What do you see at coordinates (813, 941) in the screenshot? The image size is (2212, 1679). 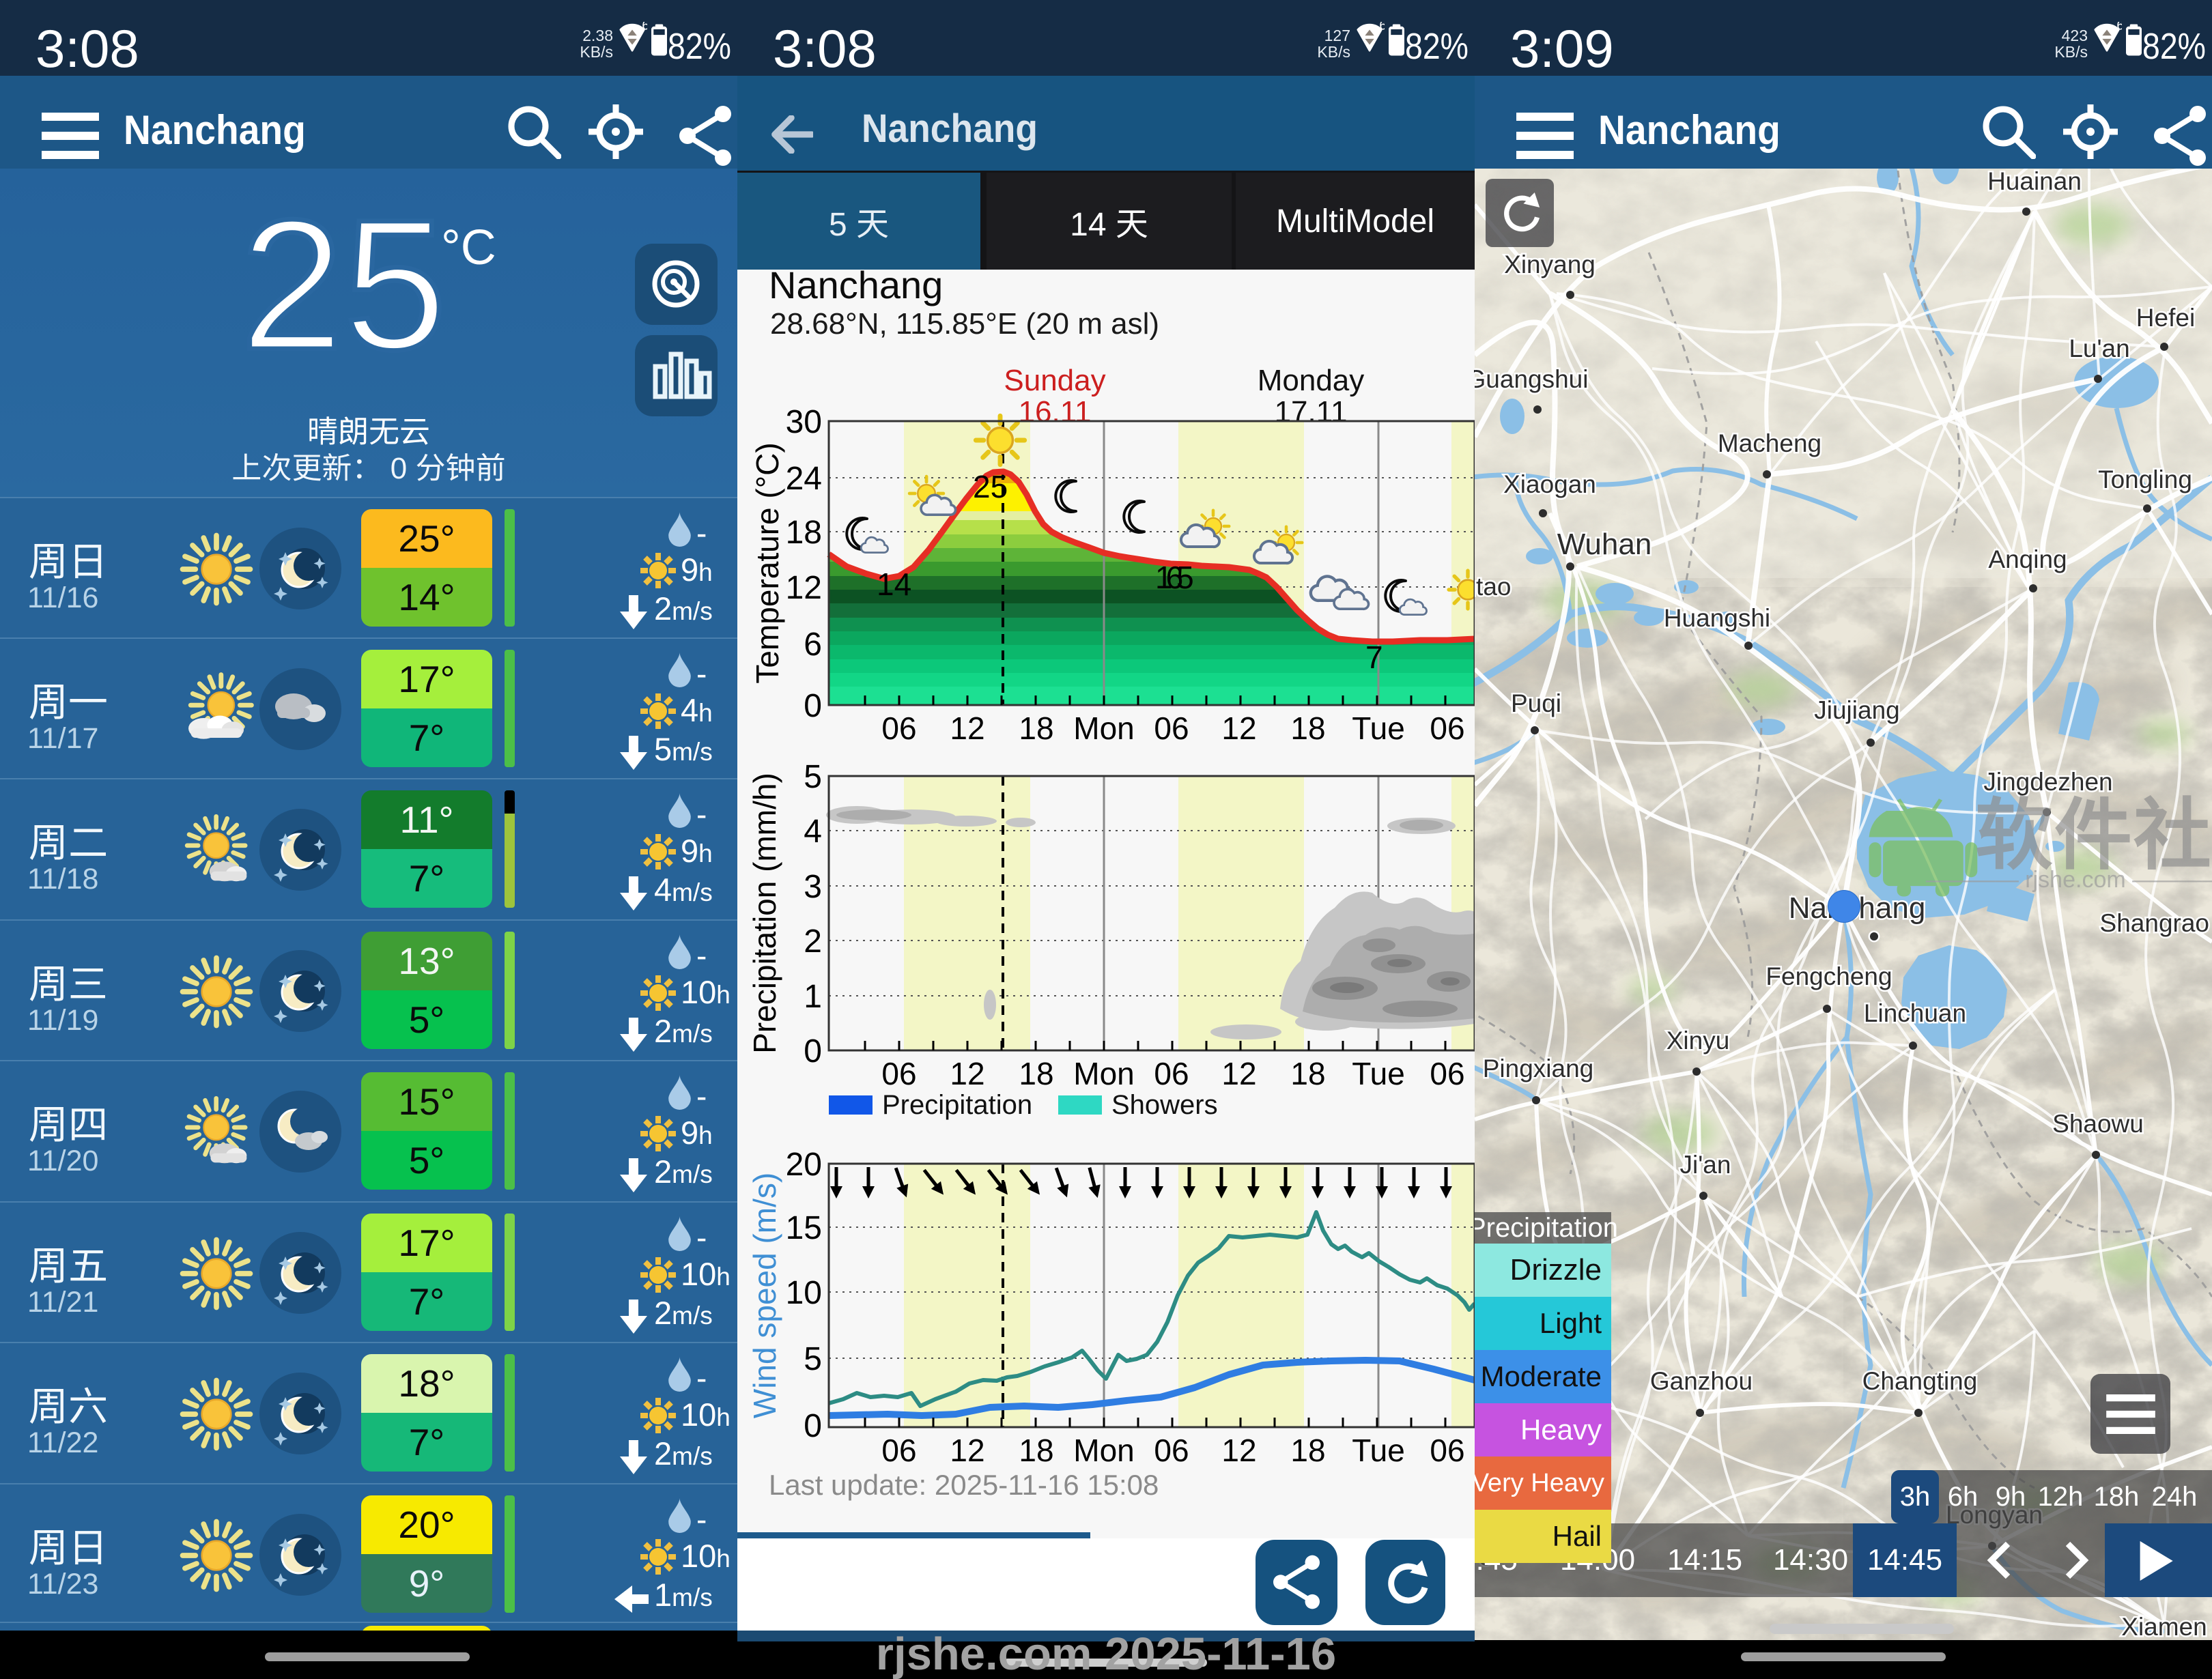 I see `svg-text: 2` at bounding box center [813, 941].